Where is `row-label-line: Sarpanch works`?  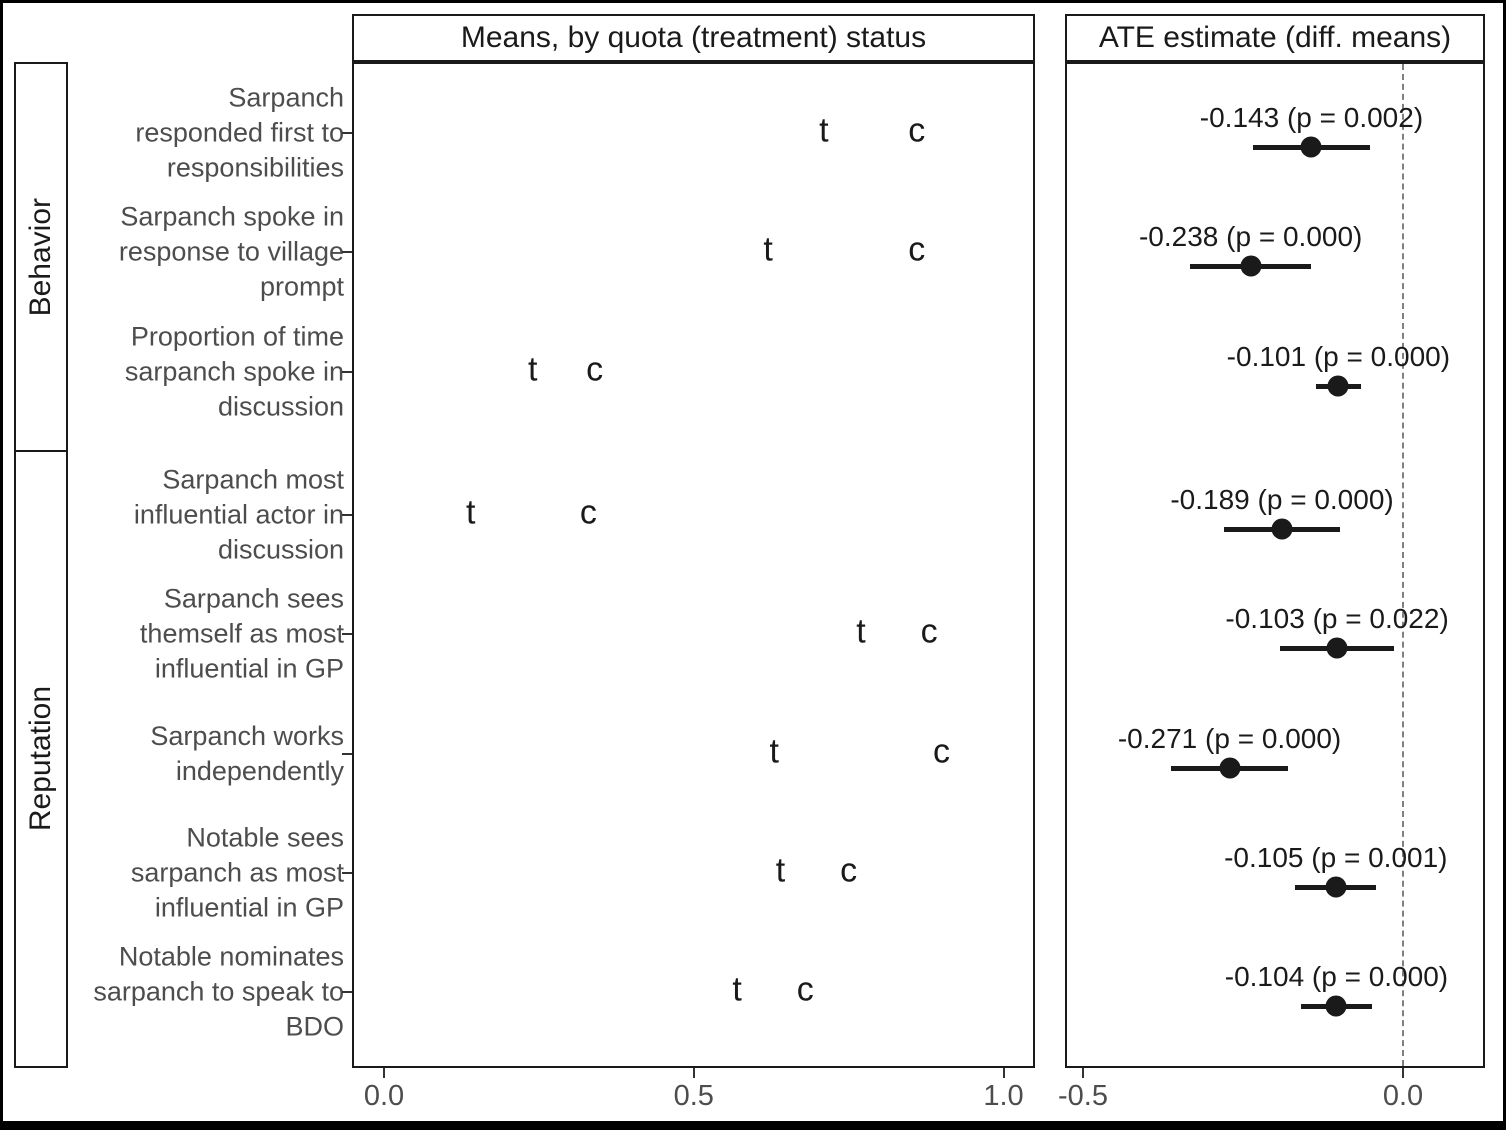
row-label-line: Sarpanch works is located at coordinates (247, 736).